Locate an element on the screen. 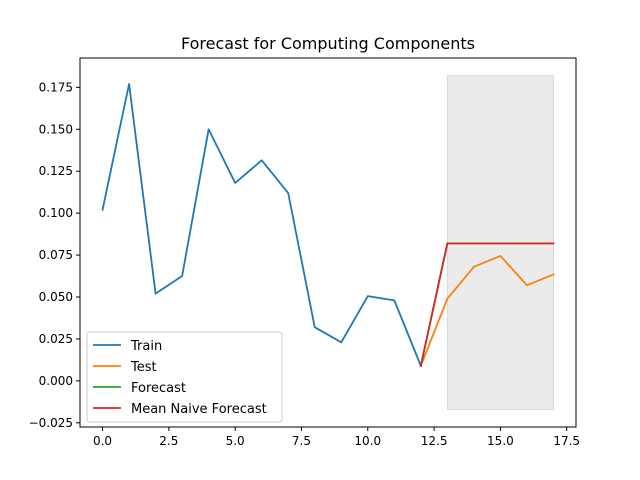 This screenshot has height=480, width=640. legend-box is located at coordinates (184, 377).